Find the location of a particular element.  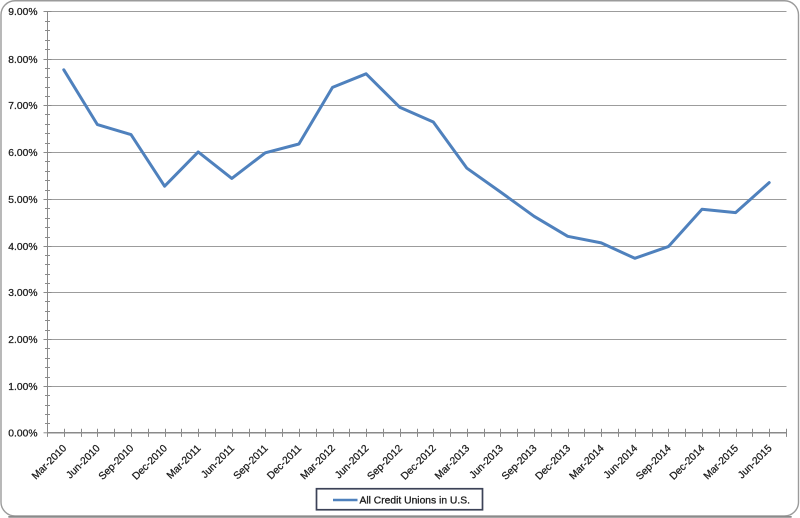

svg-text: 4.00% is located at coordinates (22, 247).